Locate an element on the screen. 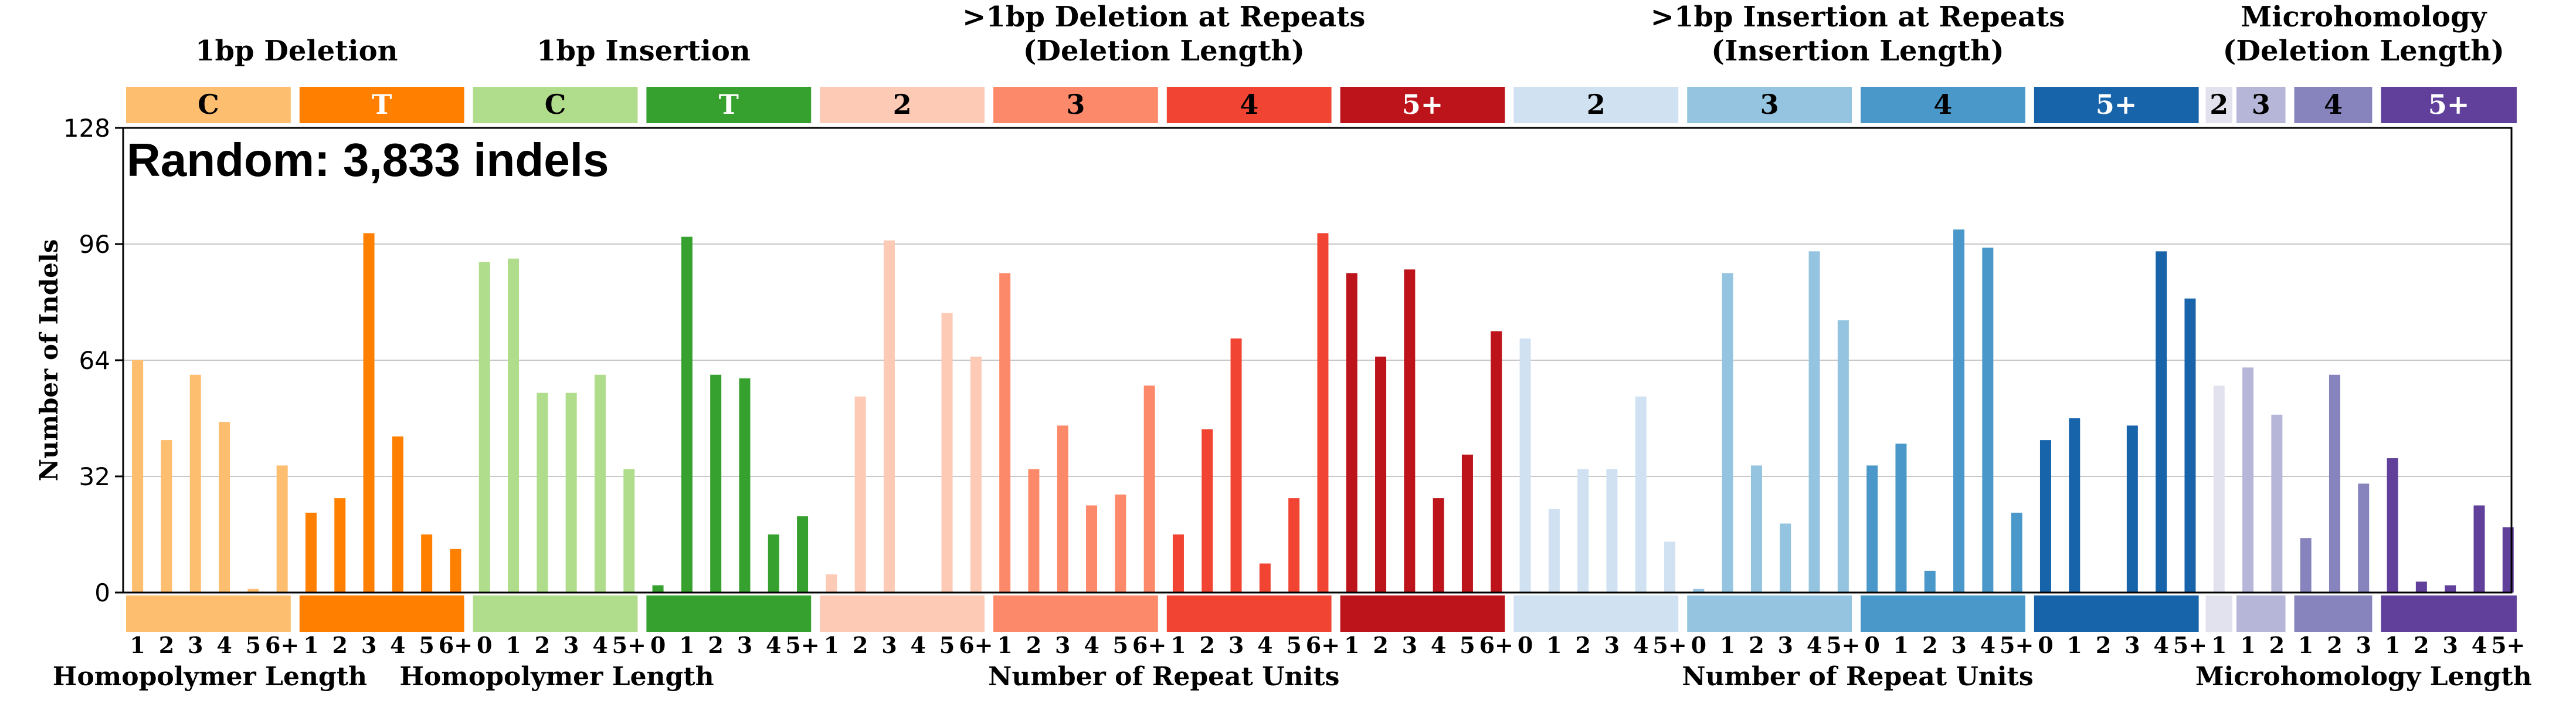  group-title: 1bp Insertion is located at coordinates (644, 51).